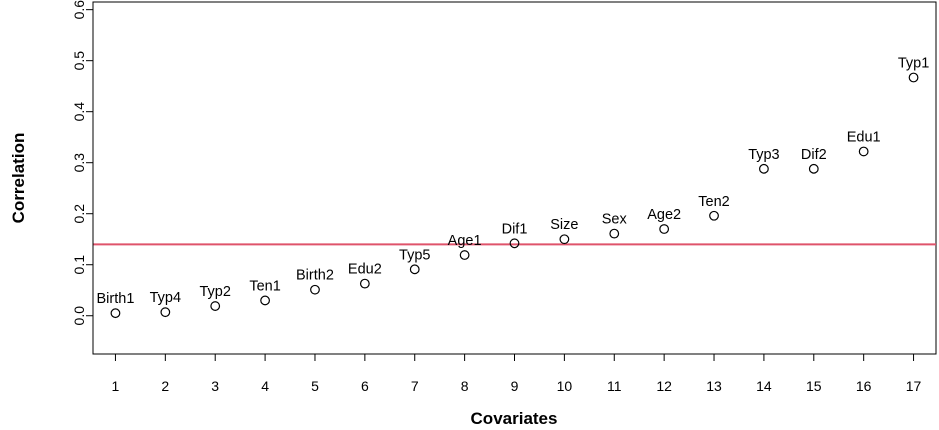 This screenshot has width=939, height=430. What do you see at coordinates (214, 292) in the screenshot?
I see `point-label: Typ2` at bounding box center [214, 292].